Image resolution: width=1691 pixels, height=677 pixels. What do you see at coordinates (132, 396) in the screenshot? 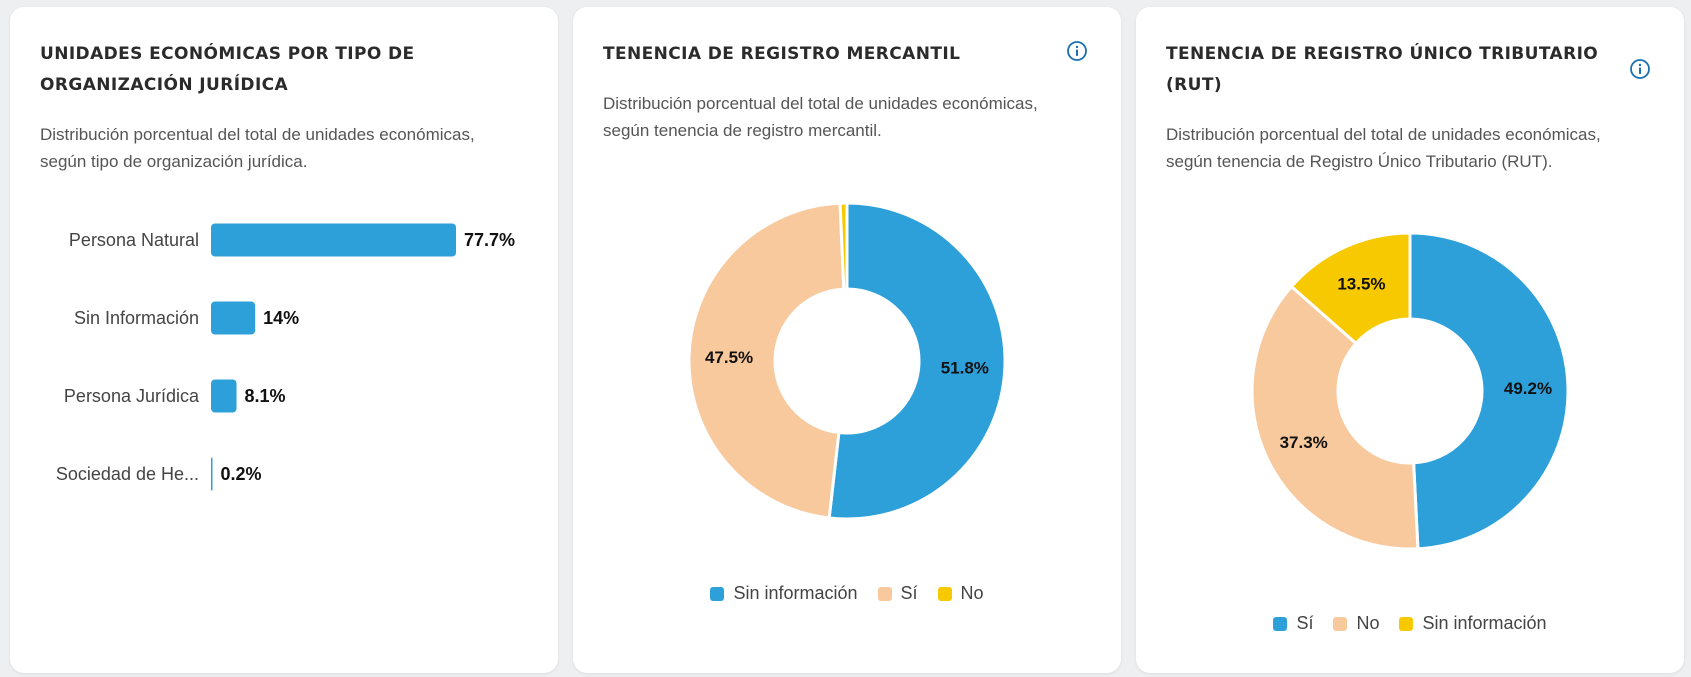
I see `category-label: Persona Jurídica` at bounding box center [132, 396].